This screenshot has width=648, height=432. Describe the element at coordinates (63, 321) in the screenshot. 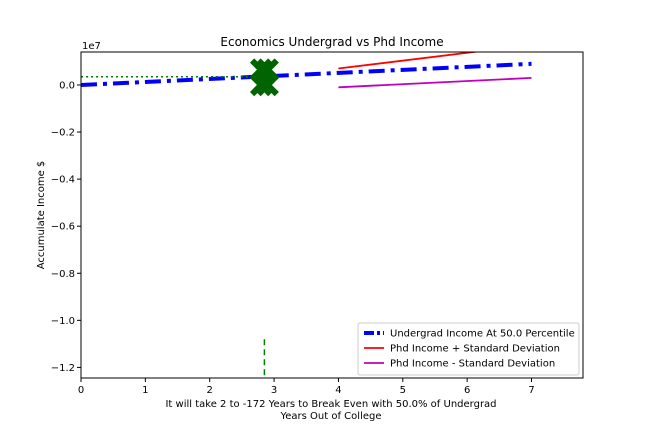

I see `y-tick-label-5: −1.0` at that location.